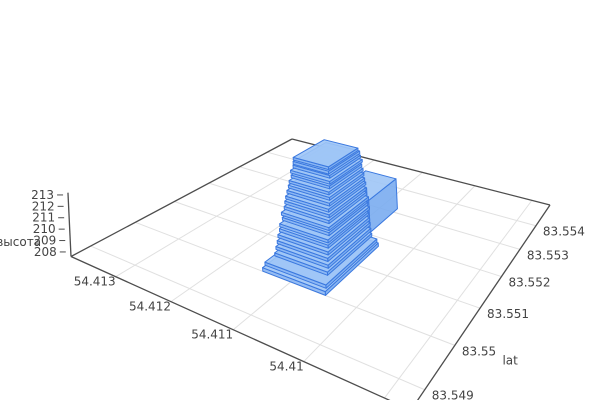 The height and width of the screenshot is (400, 600). What do you see at coordinates (44, 229) in the screenshot?
I see `z-tick-label: 210` at bounding box center [44, 229].